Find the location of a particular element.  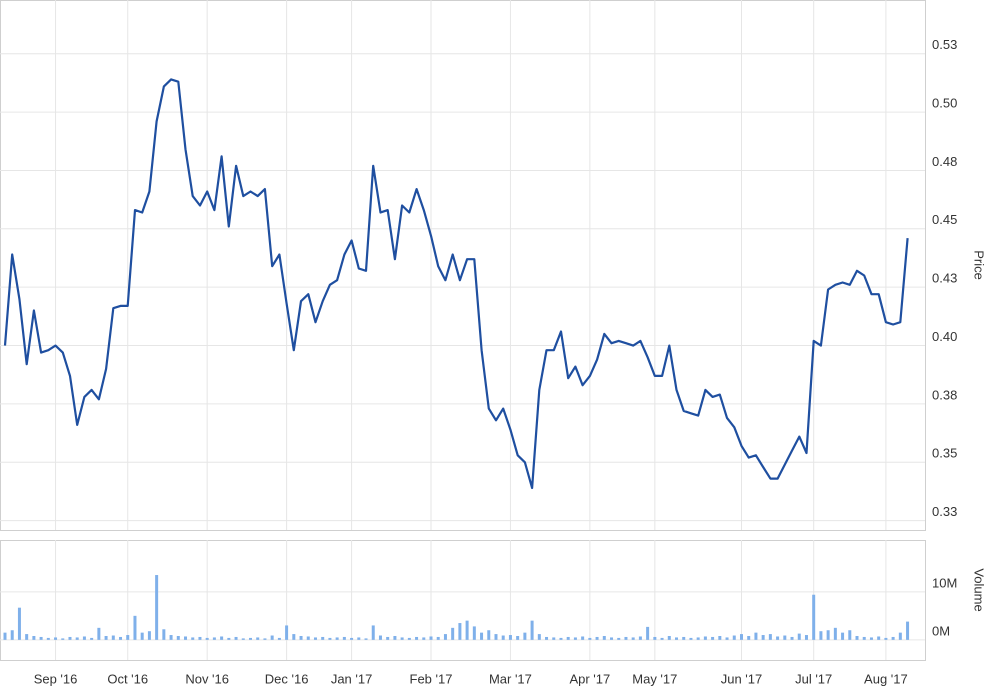

y-tick-label: 0.38 is located at coordinates (944, 394).